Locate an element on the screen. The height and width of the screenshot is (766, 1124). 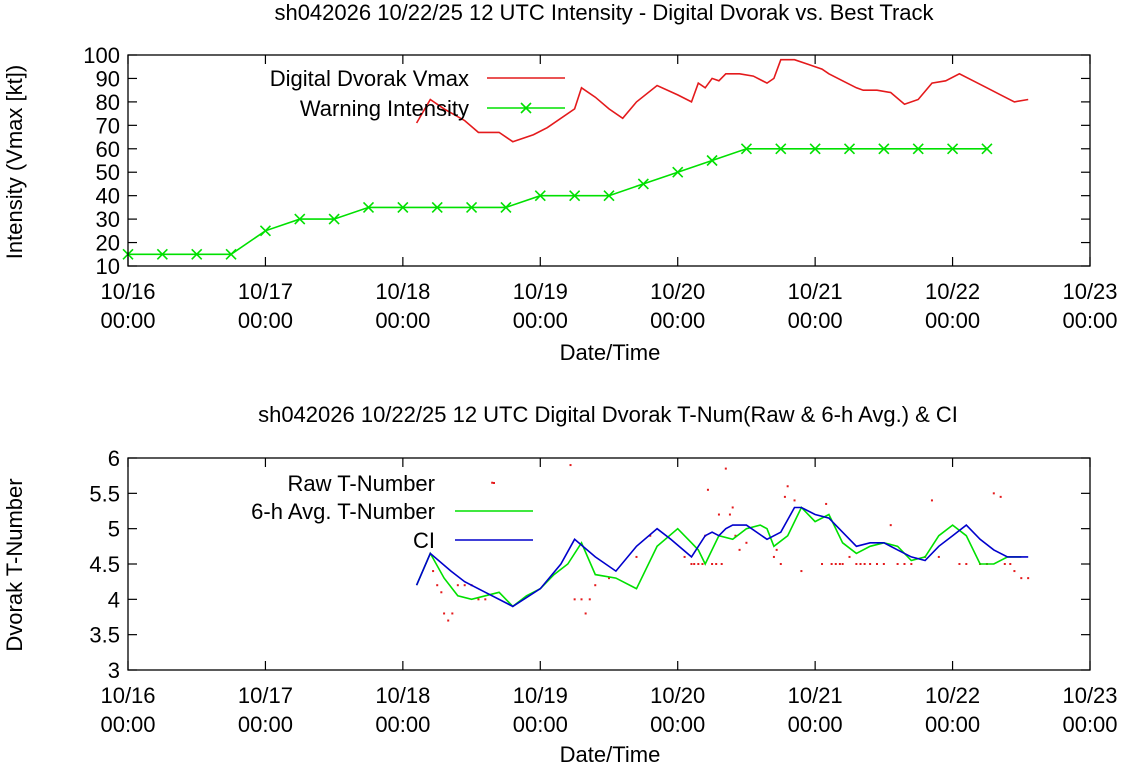
intensity-ytick-label: 40 is located at coordinates (108, 196).